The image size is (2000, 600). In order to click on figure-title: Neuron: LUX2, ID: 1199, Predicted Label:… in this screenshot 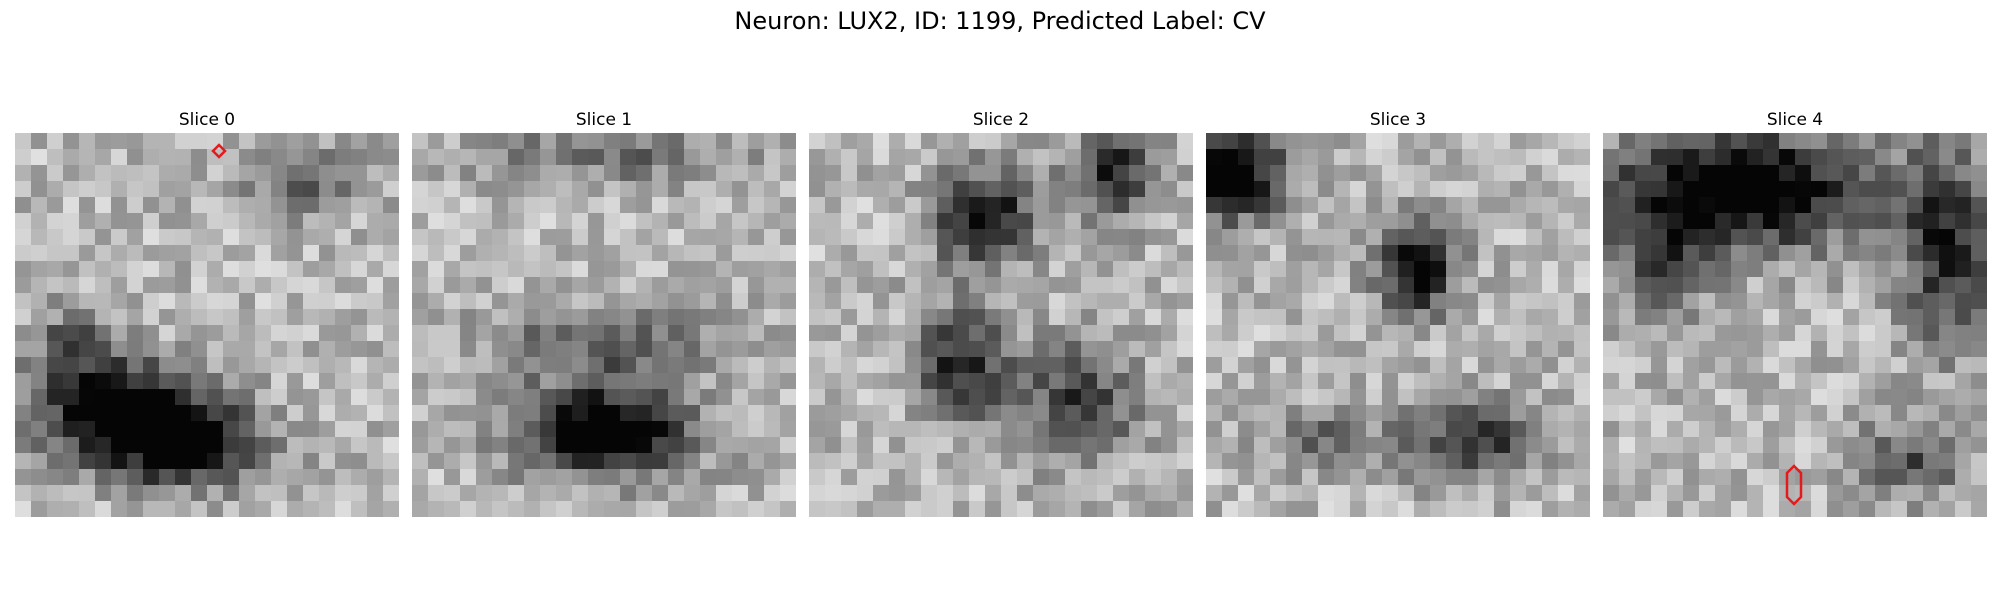, I will do `click(1000, 21)`.